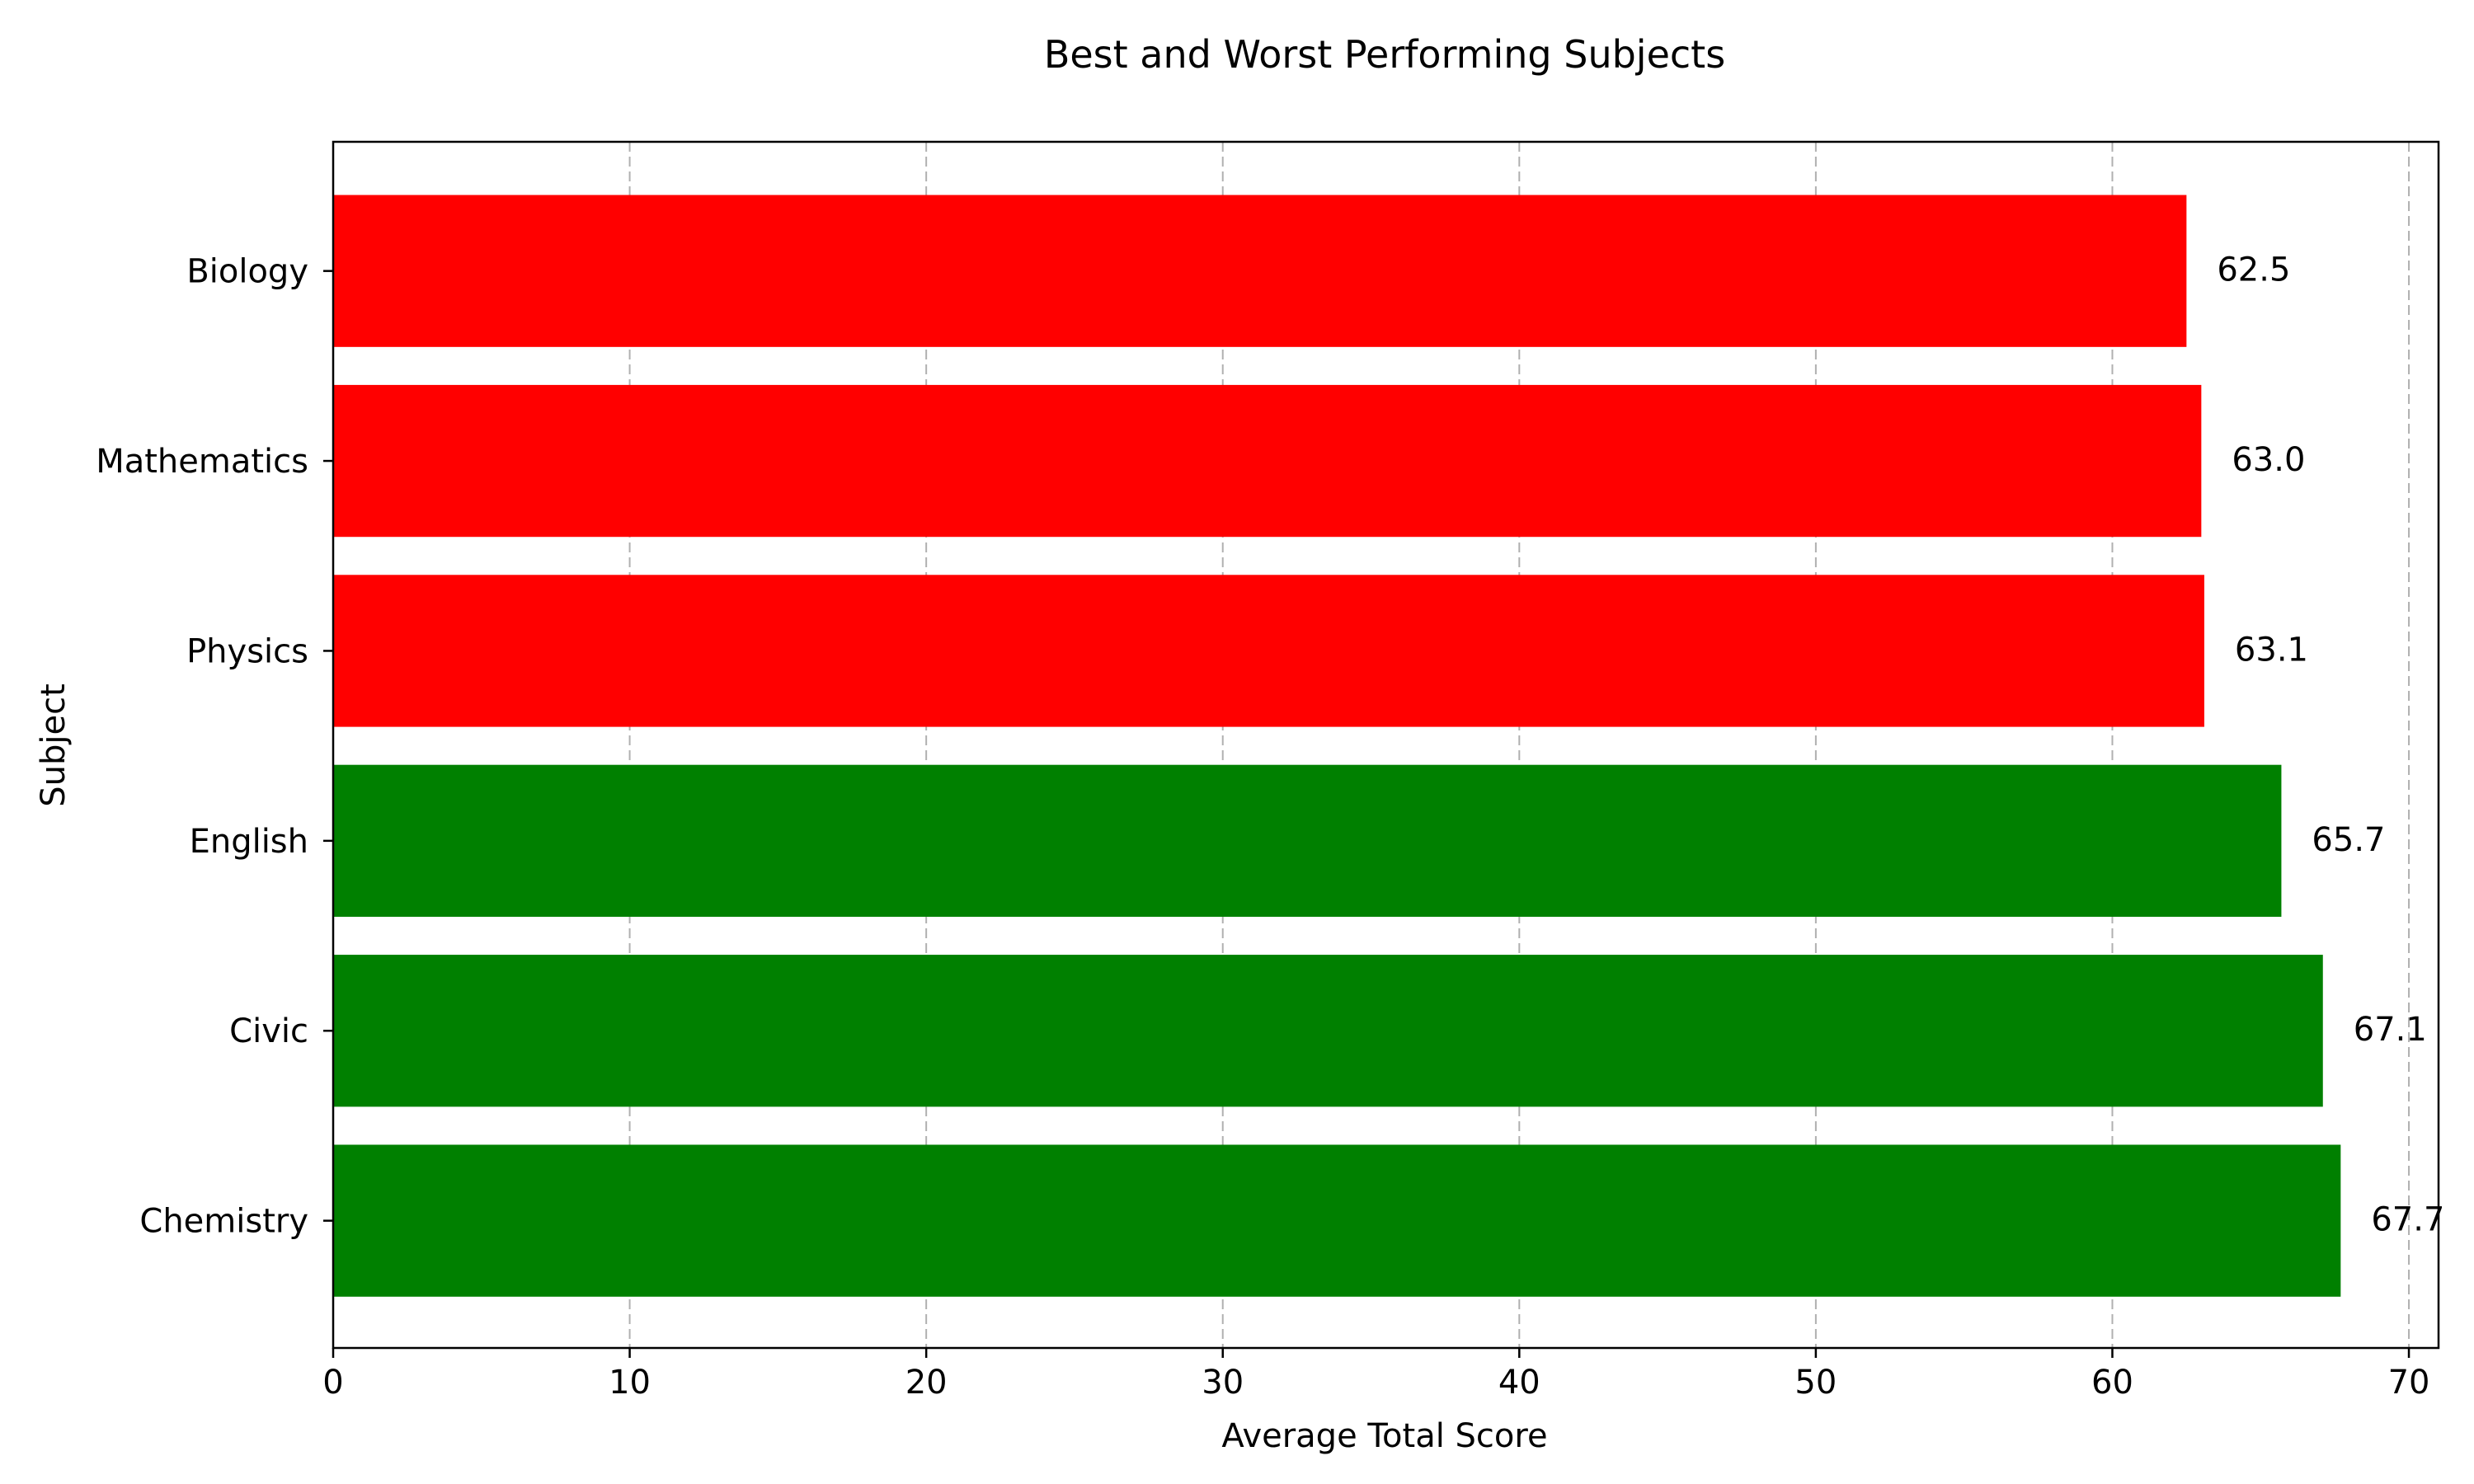  I want to click on bar-mathematics, so click(1267, 461).